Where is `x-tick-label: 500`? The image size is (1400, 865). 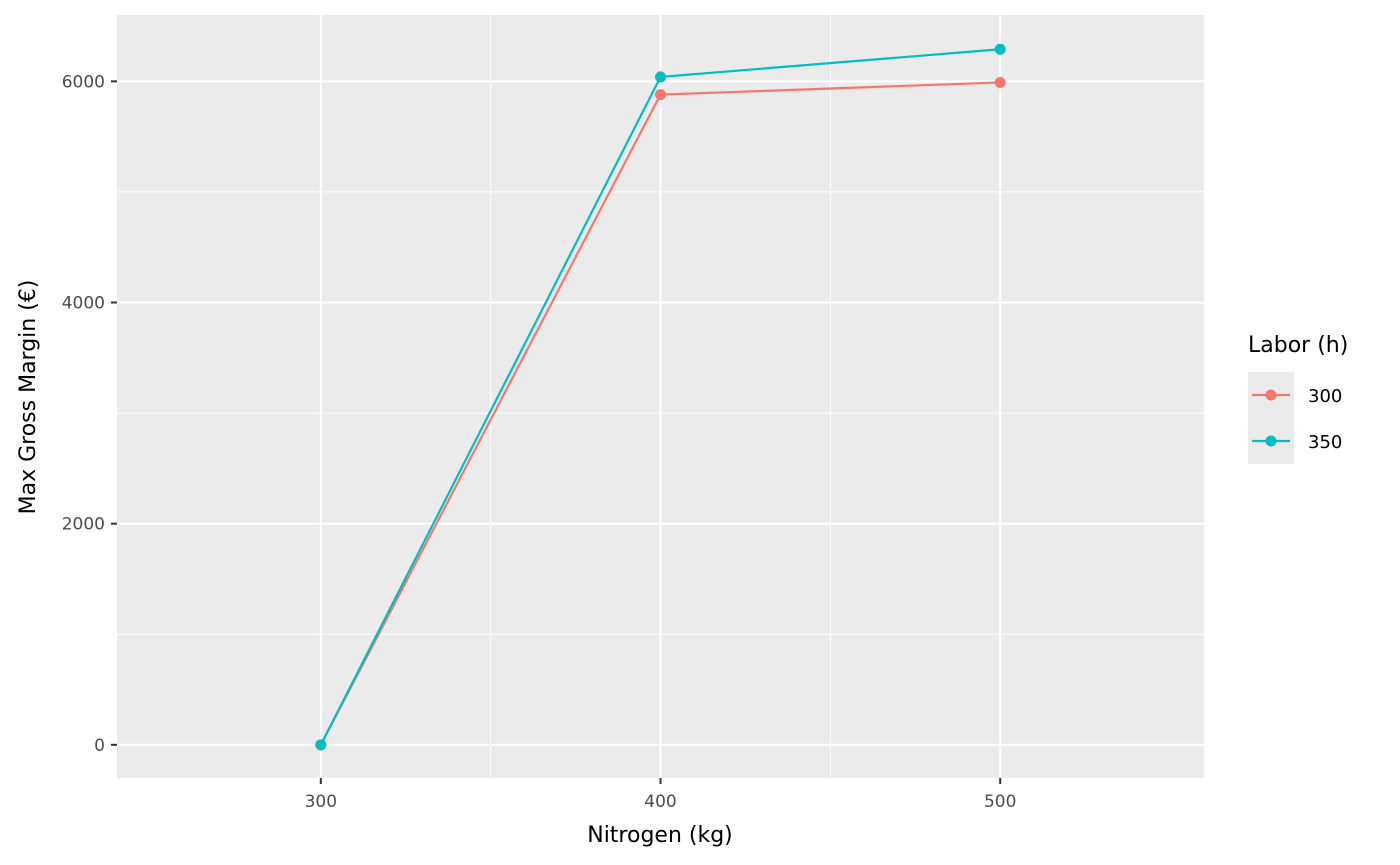 x-tick-label: 500 is located at coordinates (1000, 802).